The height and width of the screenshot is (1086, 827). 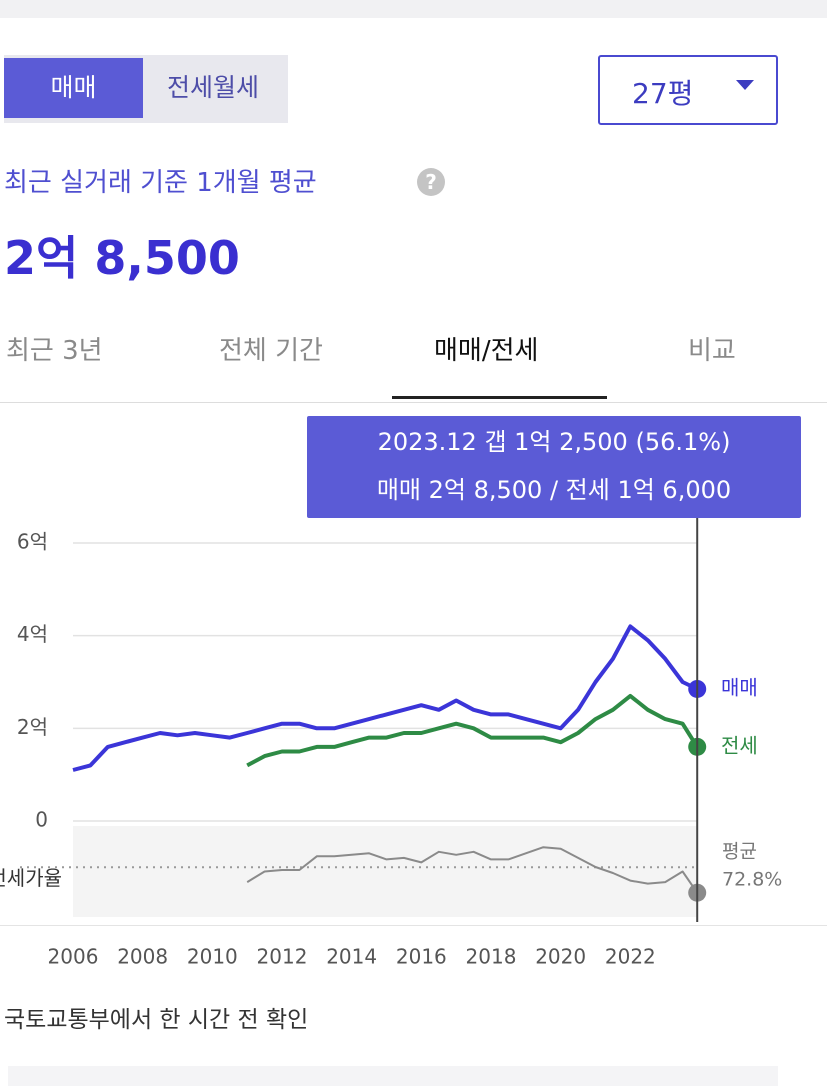 What do you see at coordinates (351, 957) in the screenshot?
I see `x-tick-label: 2014` at bounding box center [351, 957].